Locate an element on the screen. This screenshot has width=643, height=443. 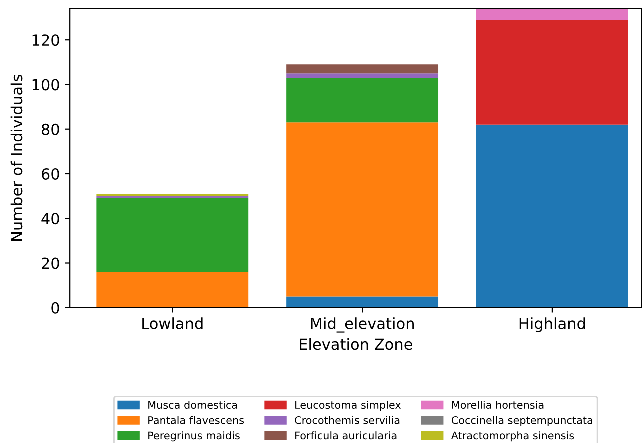
legend-label: Forficula auricularia is located at coordinates (346, 436).